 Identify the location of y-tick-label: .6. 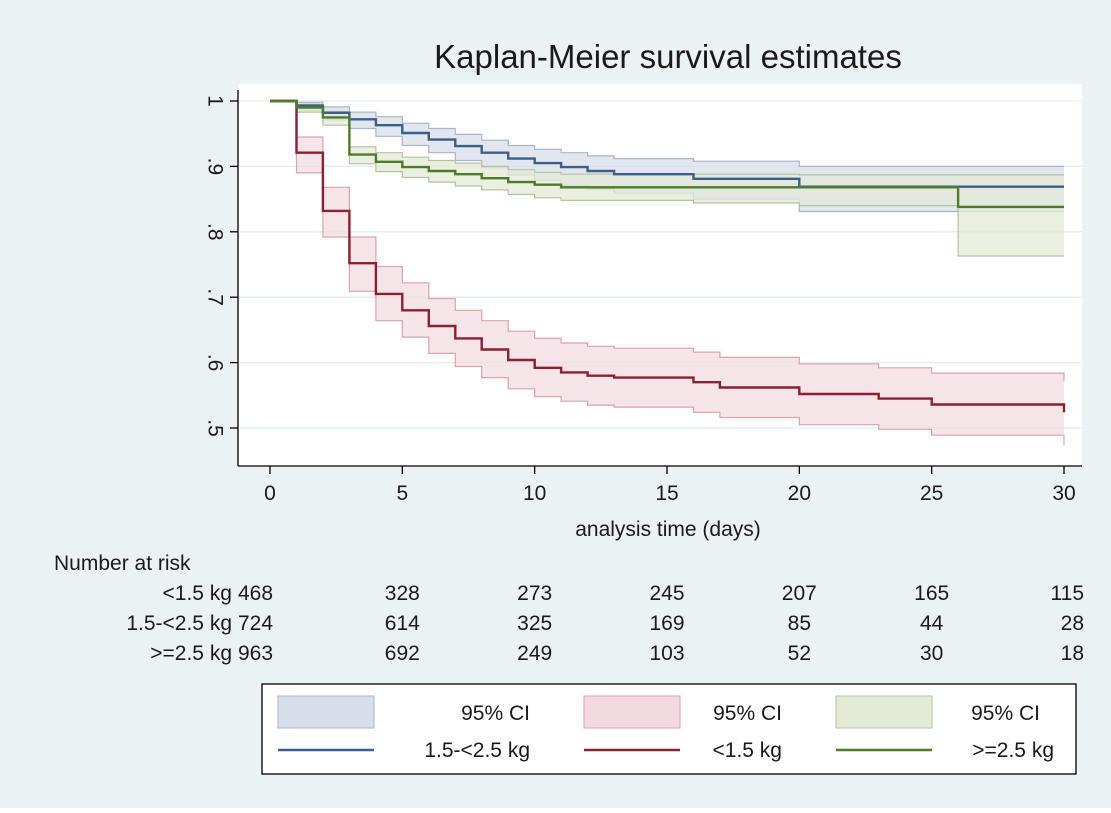
(214, 363).